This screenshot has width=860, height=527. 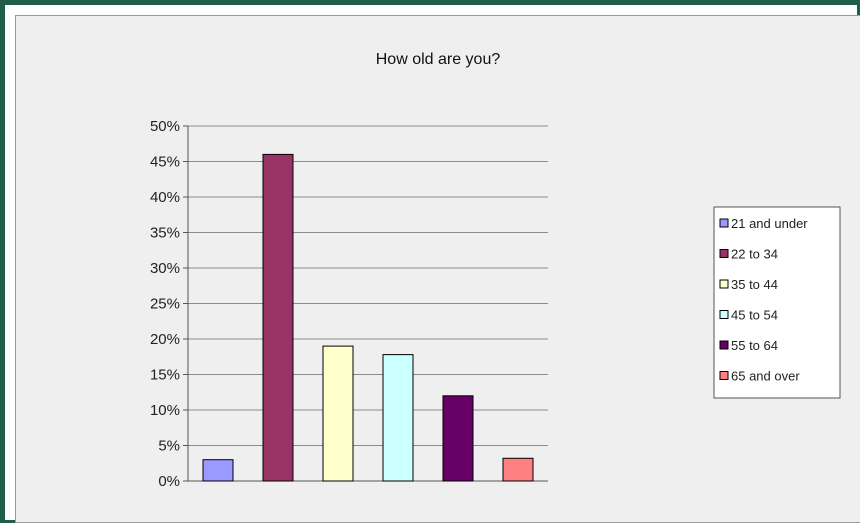 I want to click on legend-box, so click(x=777, y=302).